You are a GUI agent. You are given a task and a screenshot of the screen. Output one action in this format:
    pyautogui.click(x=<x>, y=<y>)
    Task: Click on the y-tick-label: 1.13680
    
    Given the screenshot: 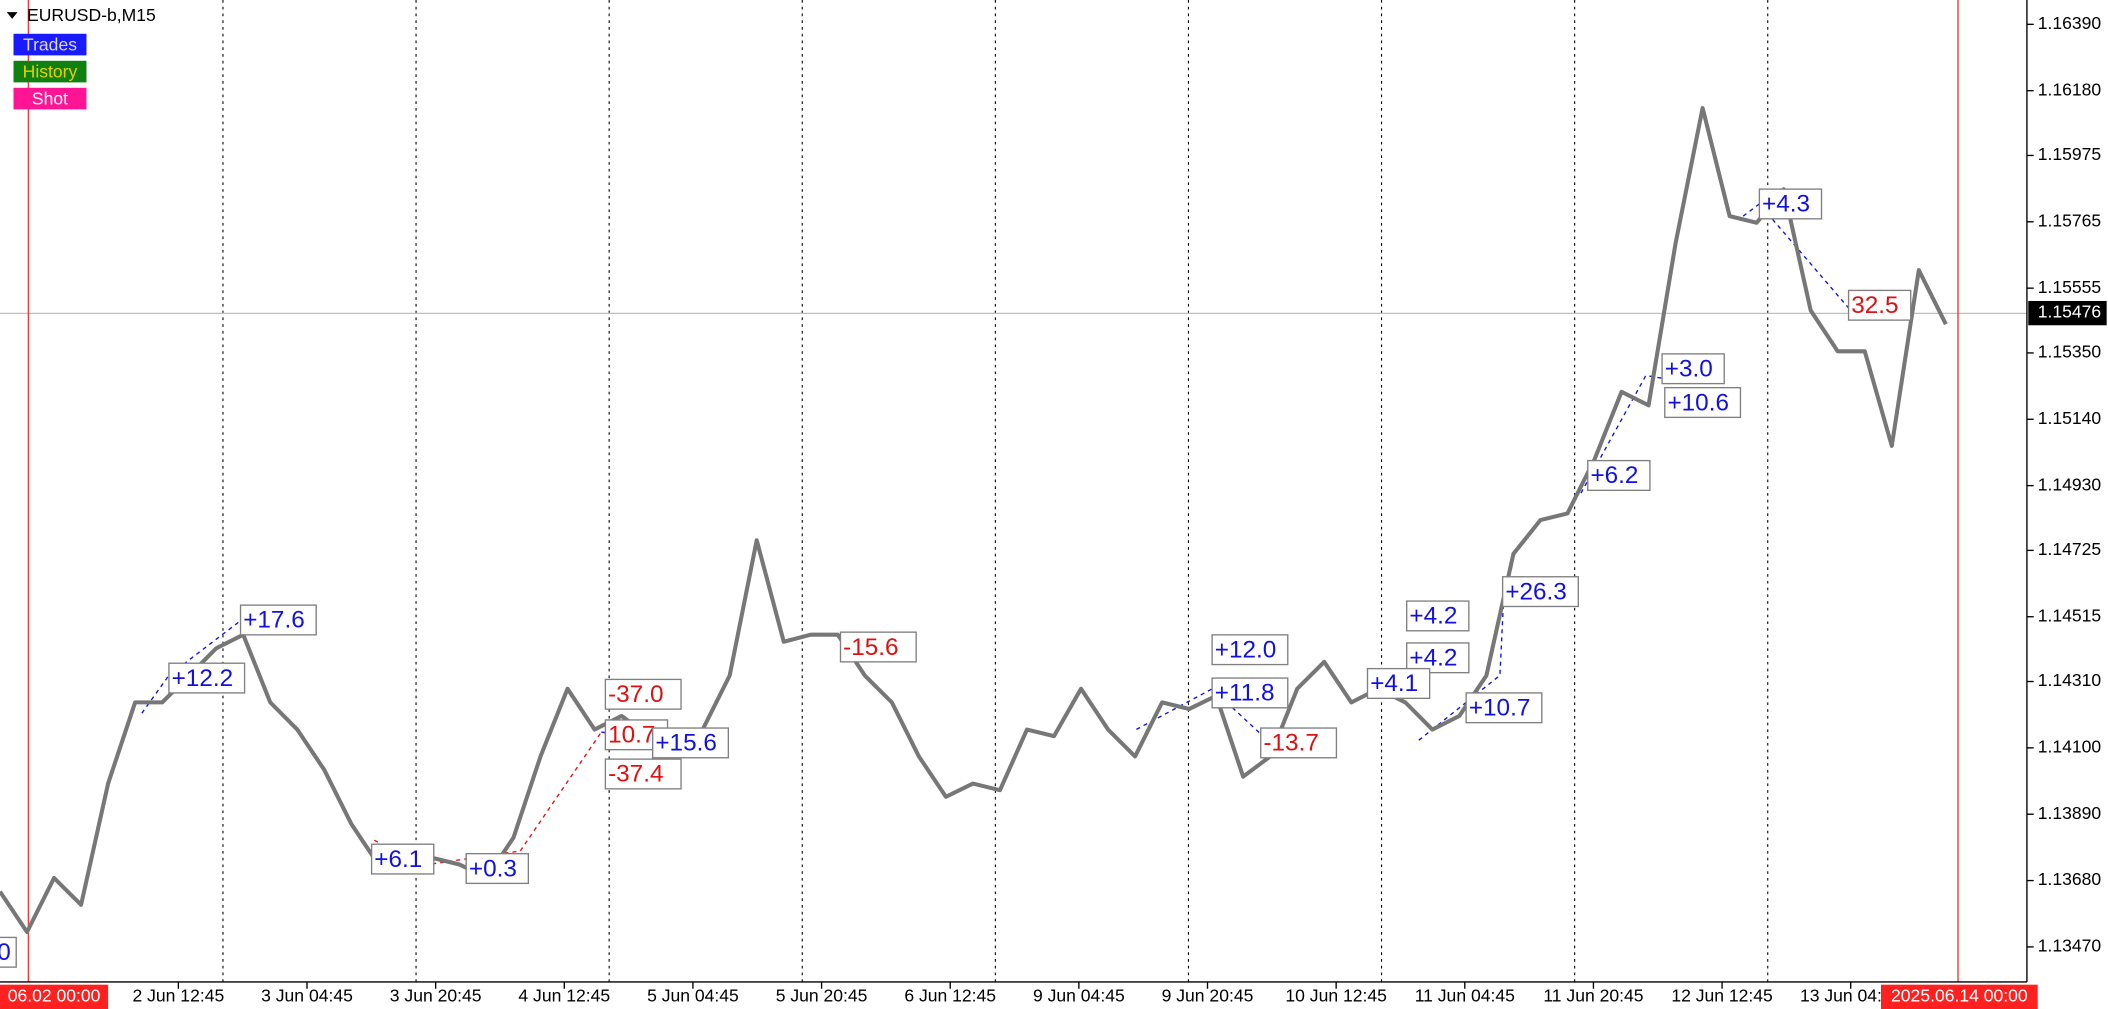 What is the action you would take?
    pyautogui.click(x=2070, y=879)
    